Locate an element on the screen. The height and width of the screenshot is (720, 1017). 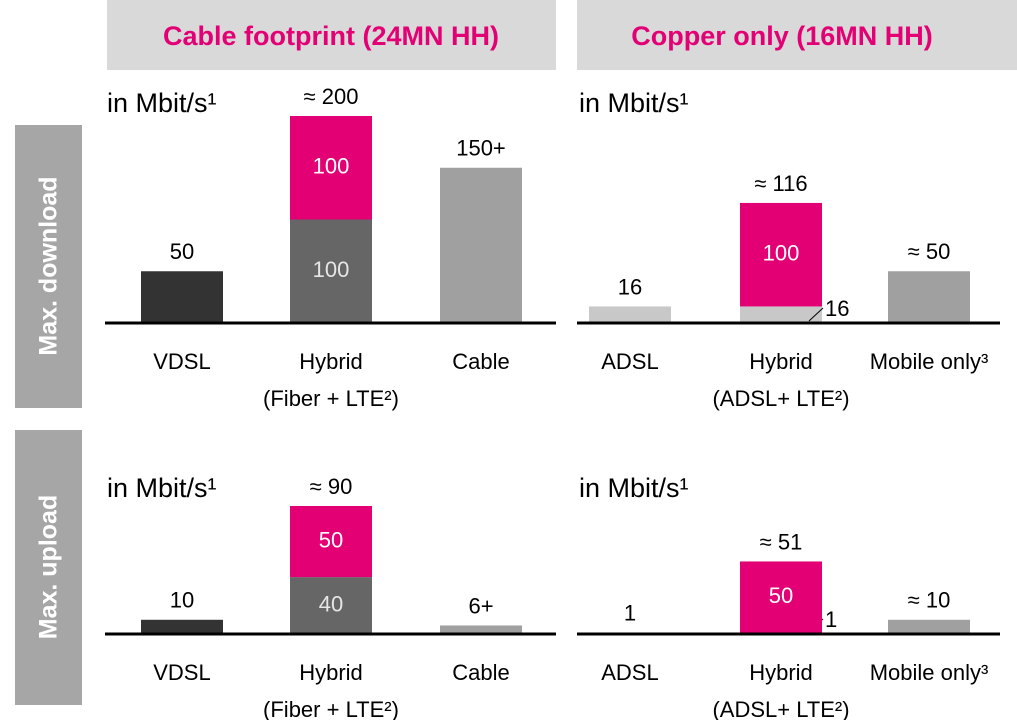
total-label: 1 is located at coordinates (630, 612).